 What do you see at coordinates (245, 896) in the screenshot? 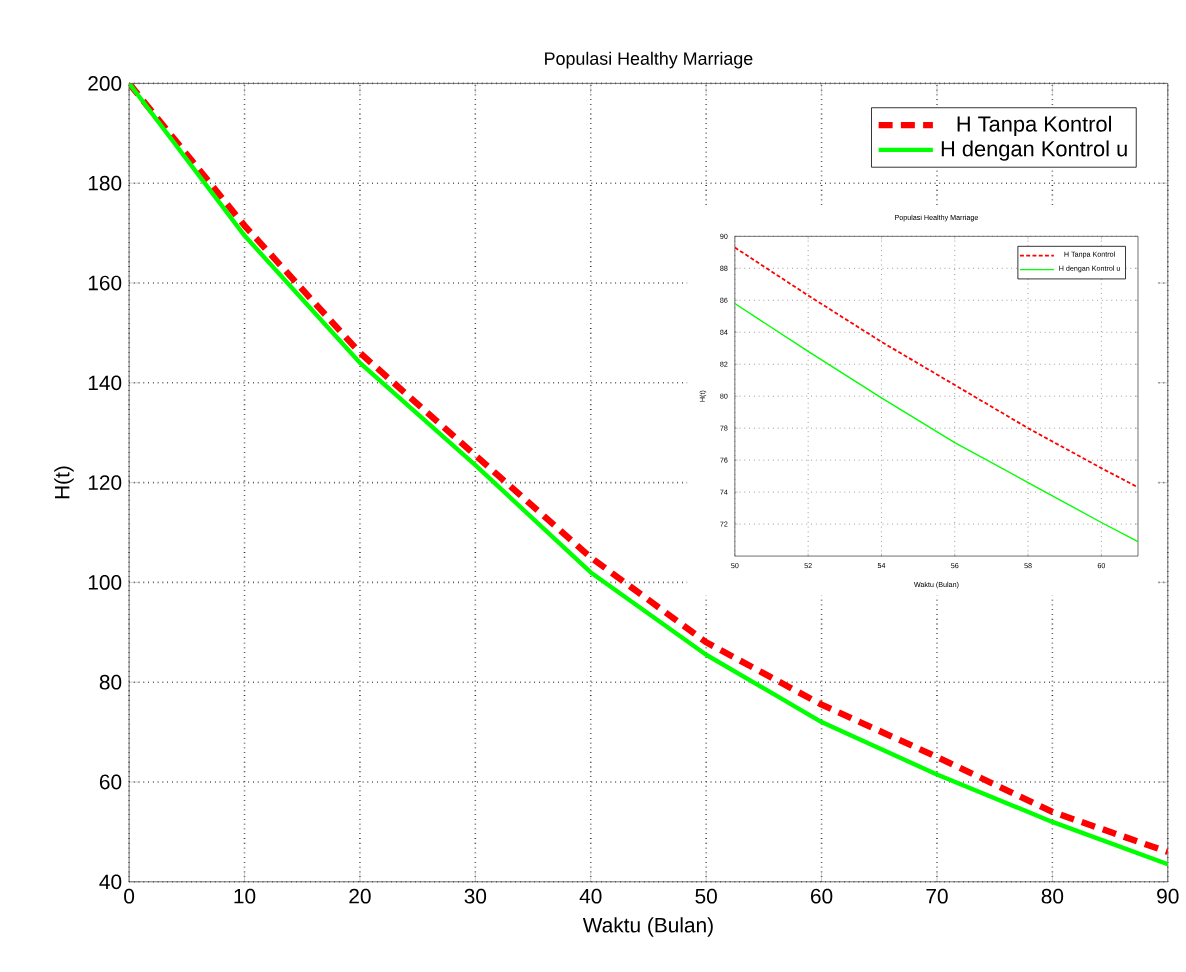
I see `x-tick-label: 10` at bounding box center [245, 896].